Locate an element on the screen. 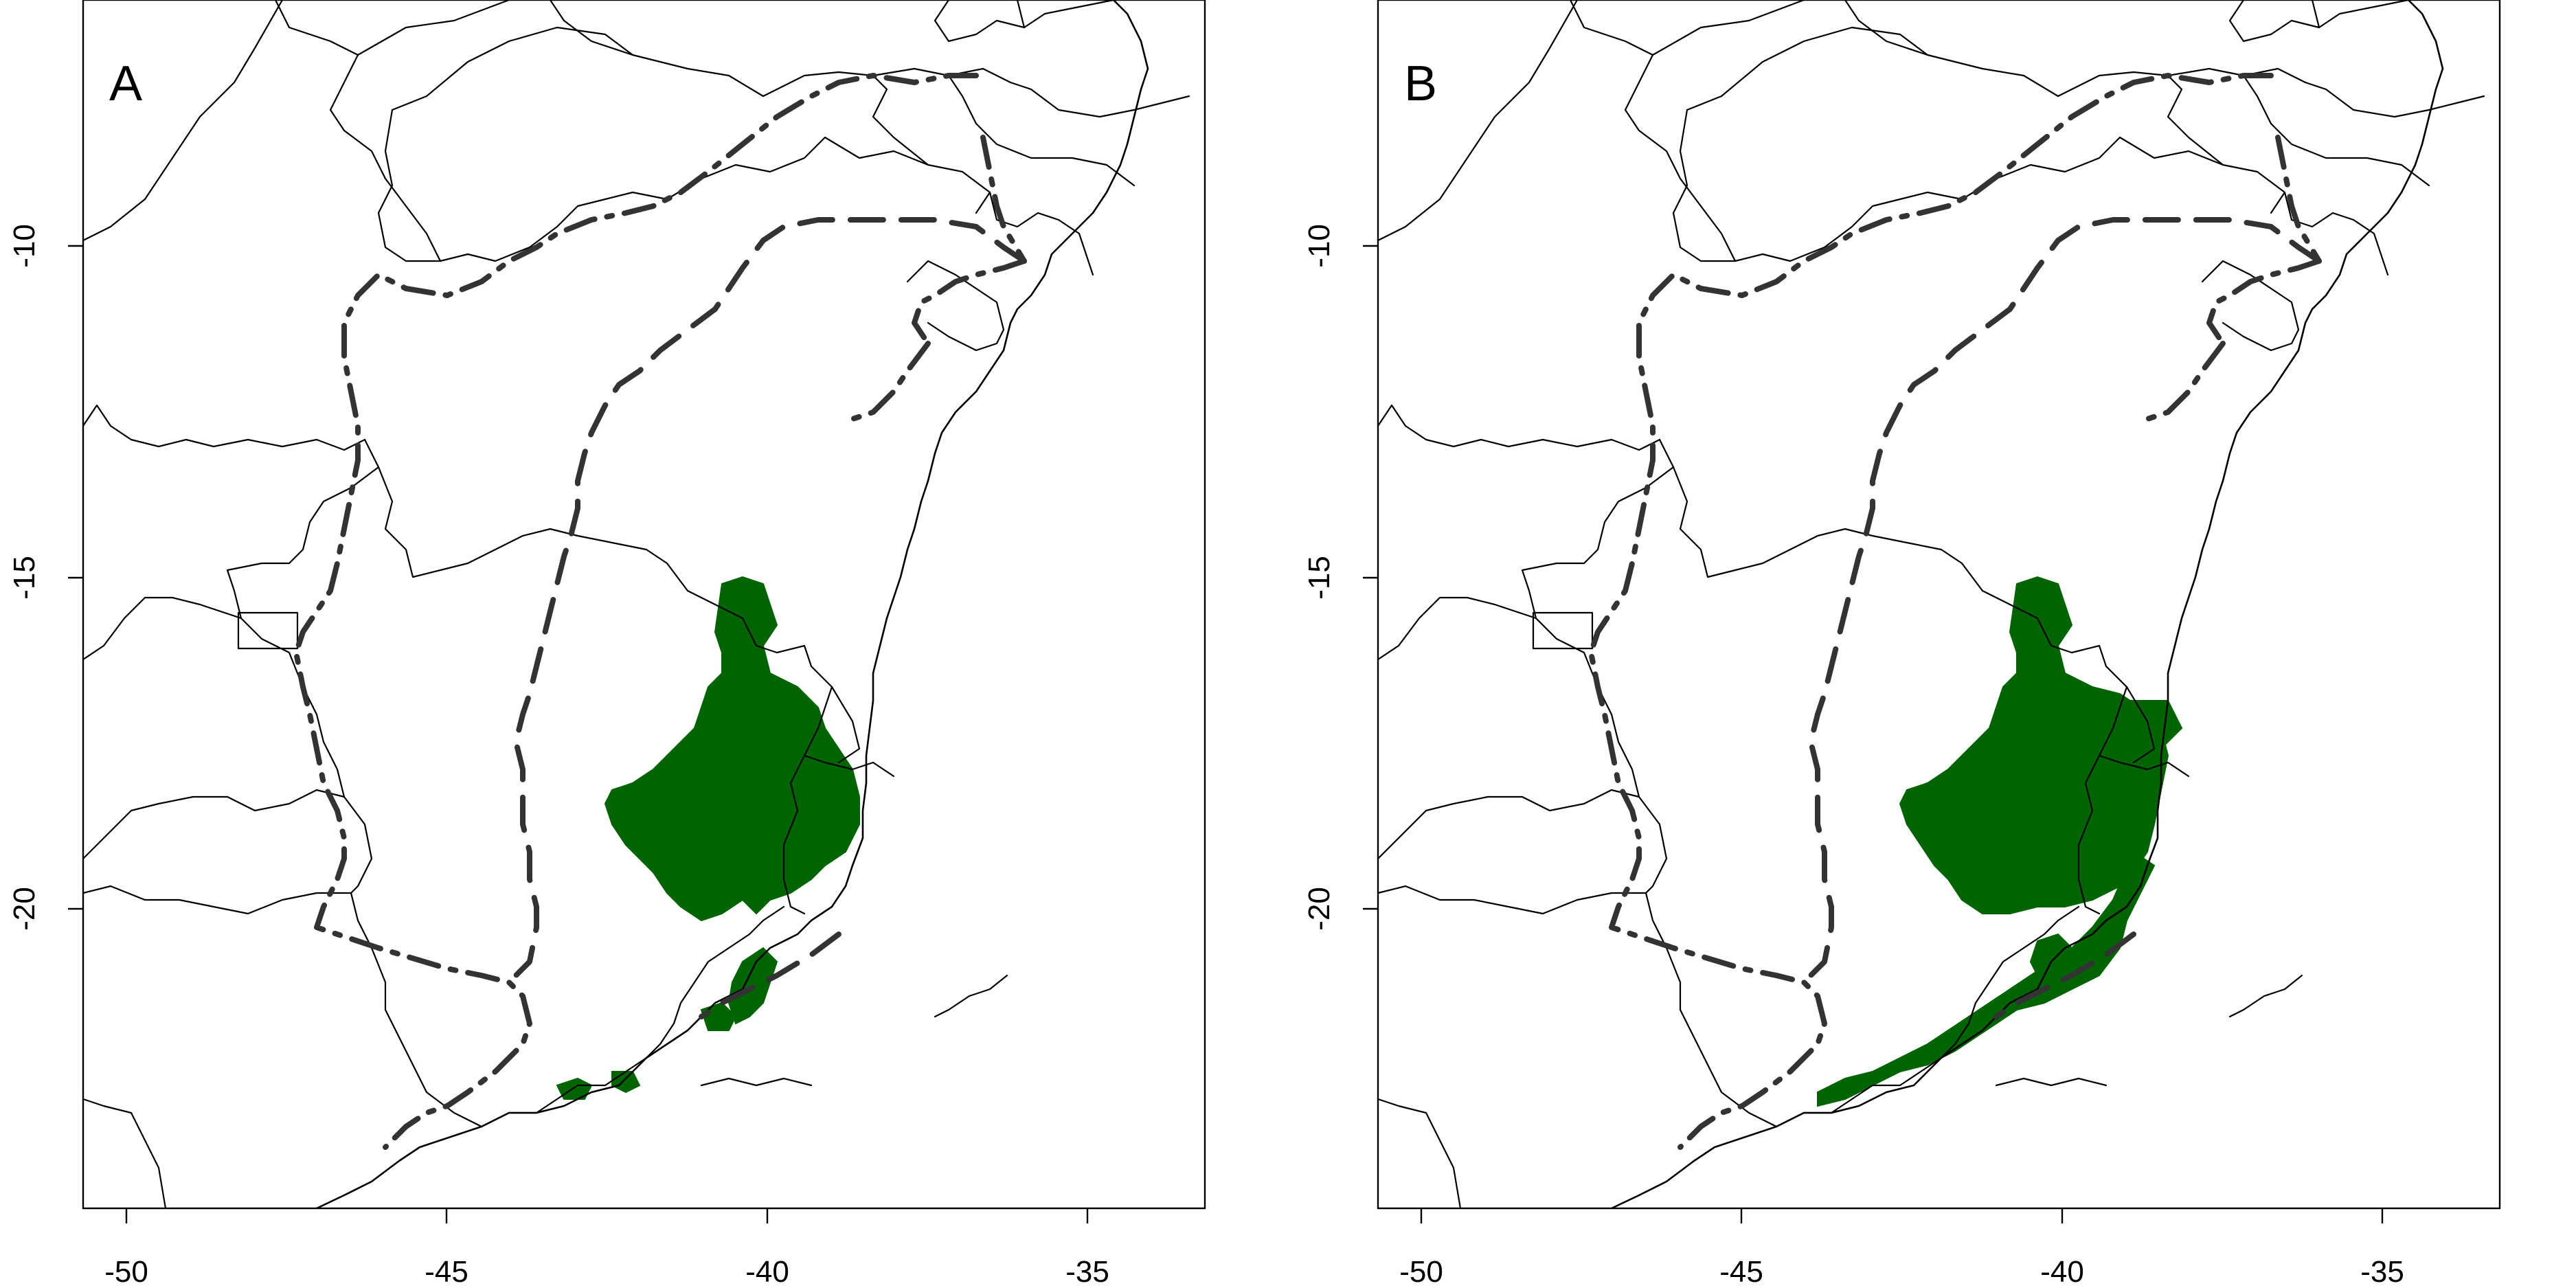 The width and height of the screenshot is (2576, 1288). panel-b-suitable-area is located at coordinates (1999, 841).